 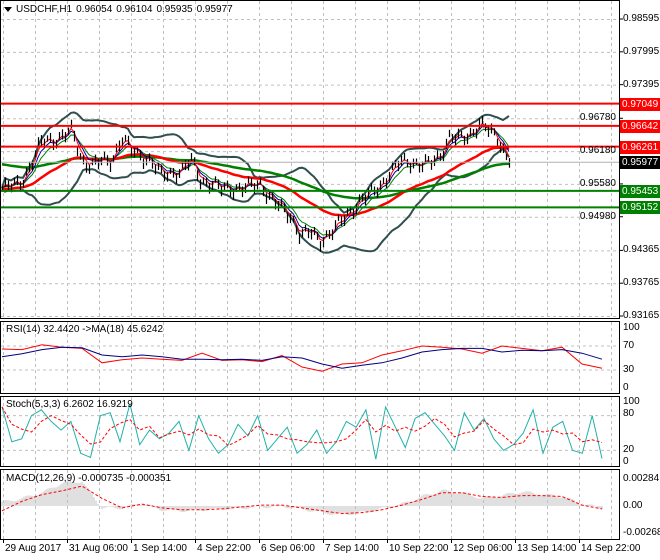 What do you see at coordinates (626, 461) in the screenshot?
I see `stoch-axis-label: 0` at bounding box center [626, 461].